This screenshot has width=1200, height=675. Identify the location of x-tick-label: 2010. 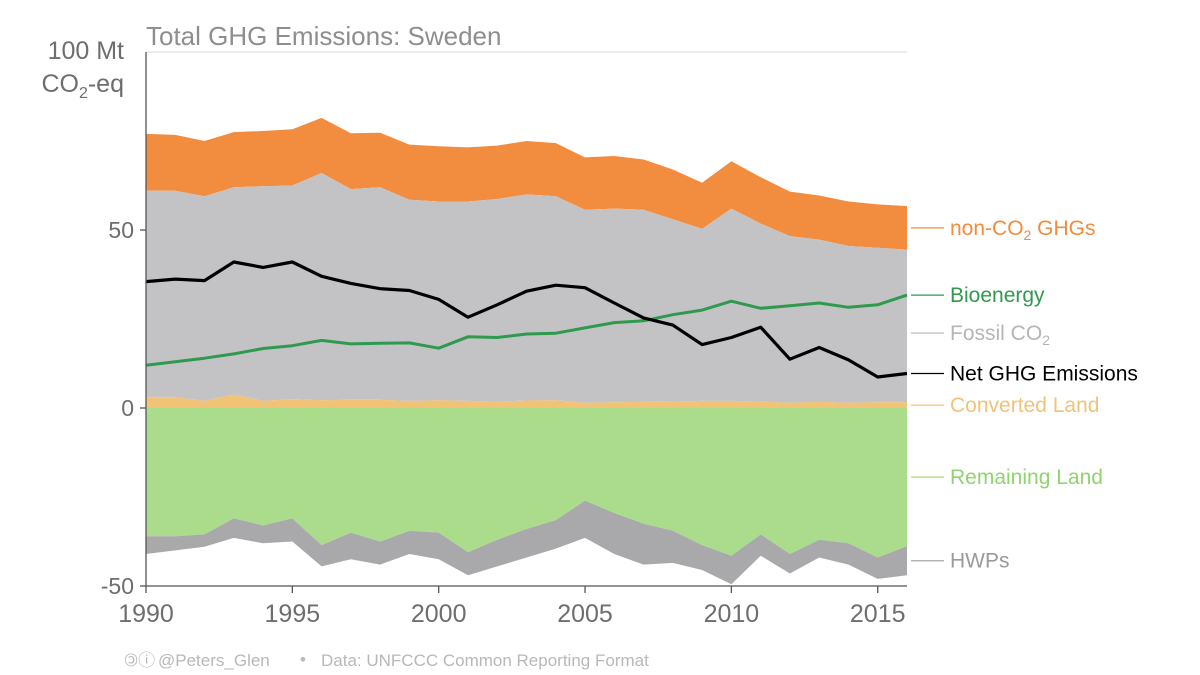
(732, 614).